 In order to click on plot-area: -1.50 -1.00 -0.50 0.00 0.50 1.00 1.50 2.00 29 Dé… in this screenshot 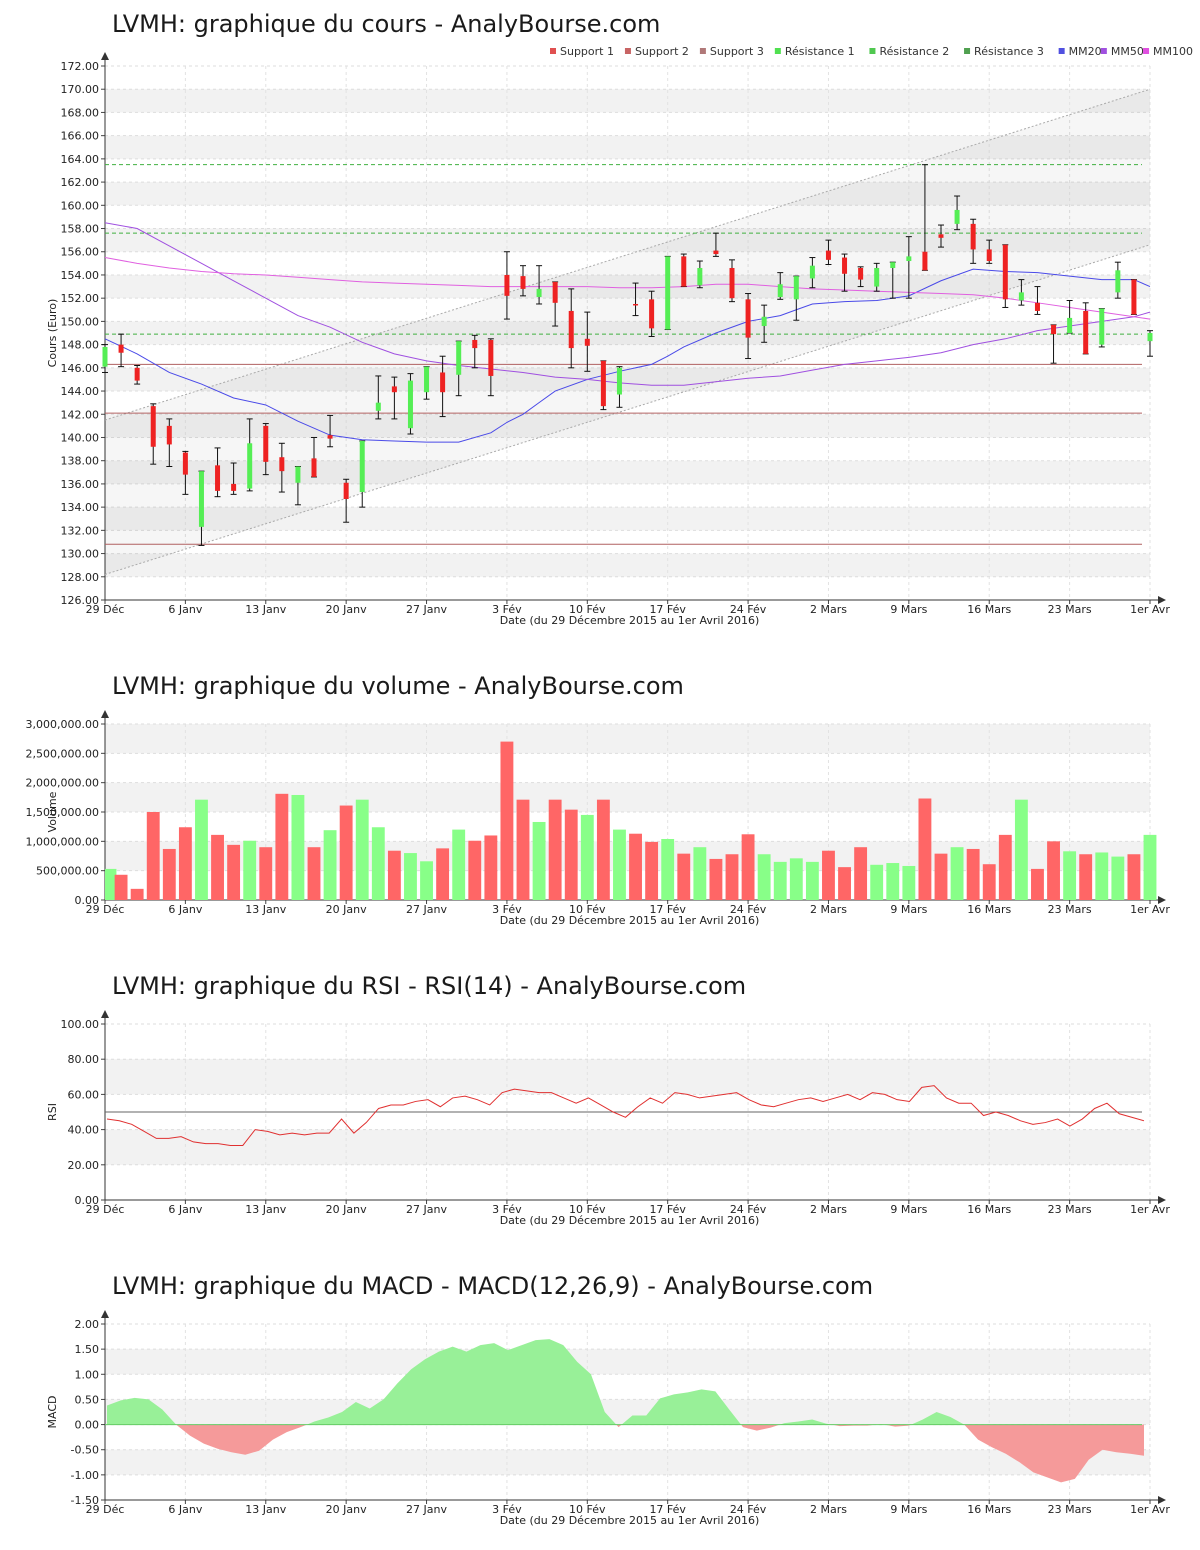, I will do `click(608, 1418)`.